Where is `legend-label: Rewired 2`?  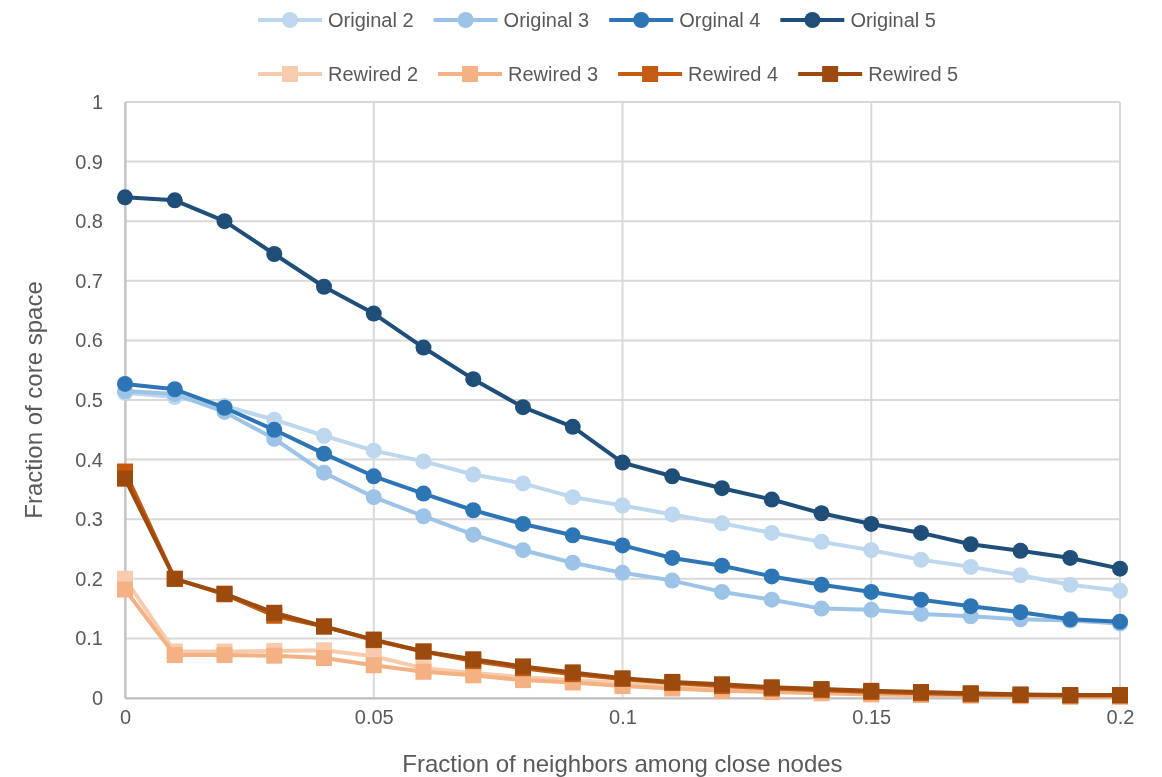 legend-label: Rewired 2 is located at coordinates (373, 74).